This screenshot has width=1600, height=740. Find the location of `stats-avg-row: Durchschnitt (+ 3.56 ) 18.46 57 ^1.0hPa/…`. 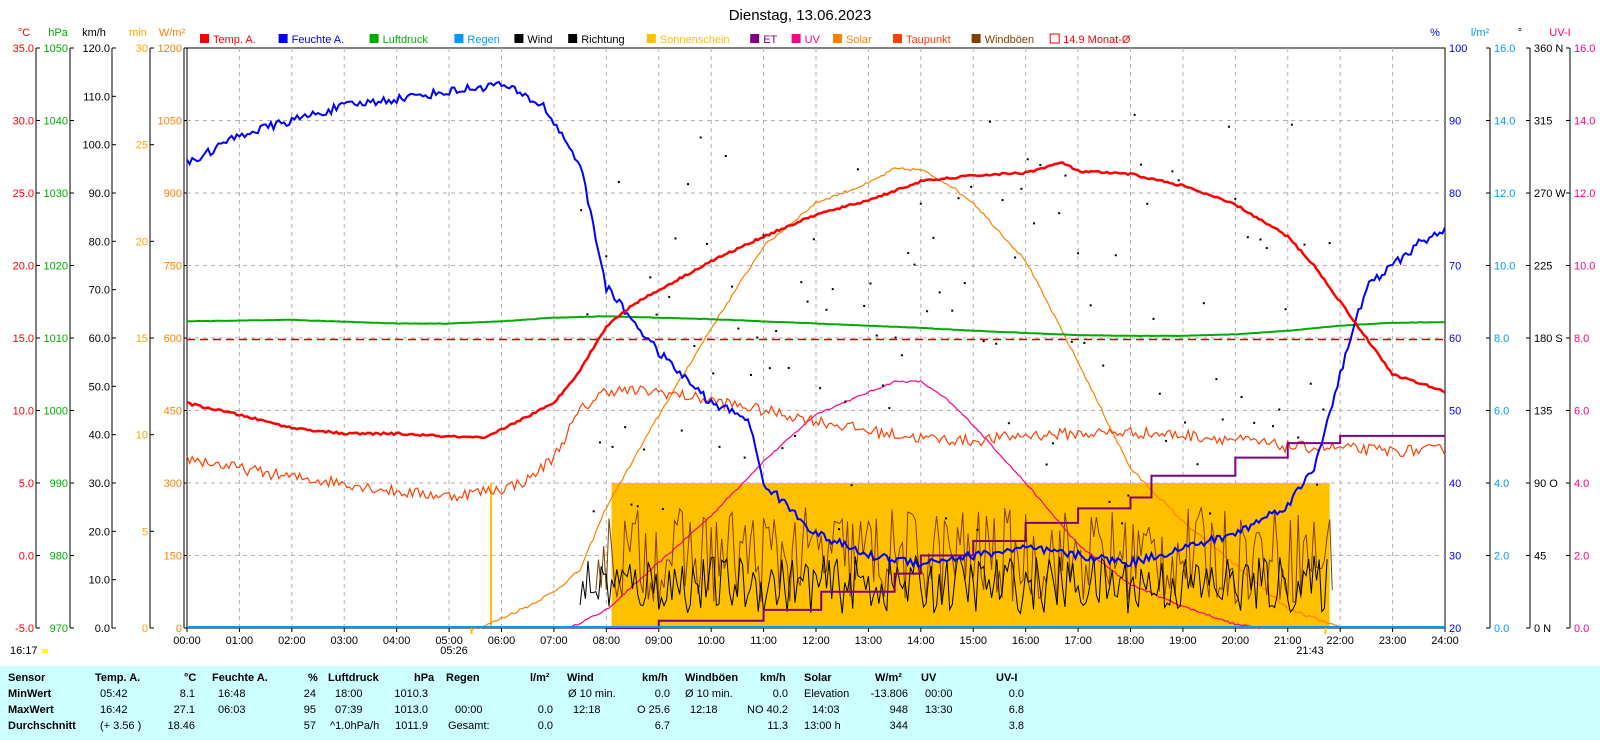

stats-avg-row: Durchschnitt (+ 3.56 ) 18.46 57 ^1.0hPa/… is located at coordinates (800, 726).